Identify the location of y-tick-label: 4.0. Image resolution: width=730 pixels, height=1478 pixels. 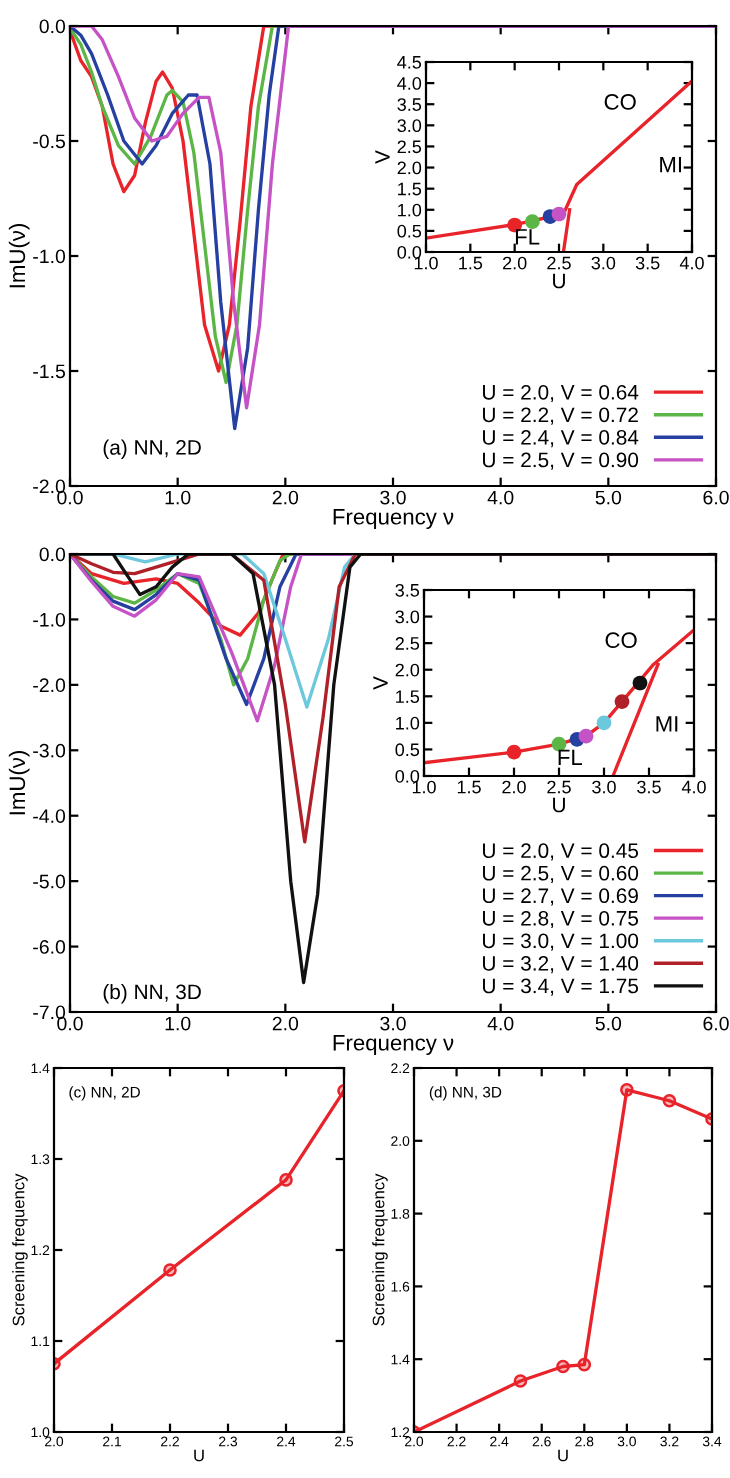
(409, 83).